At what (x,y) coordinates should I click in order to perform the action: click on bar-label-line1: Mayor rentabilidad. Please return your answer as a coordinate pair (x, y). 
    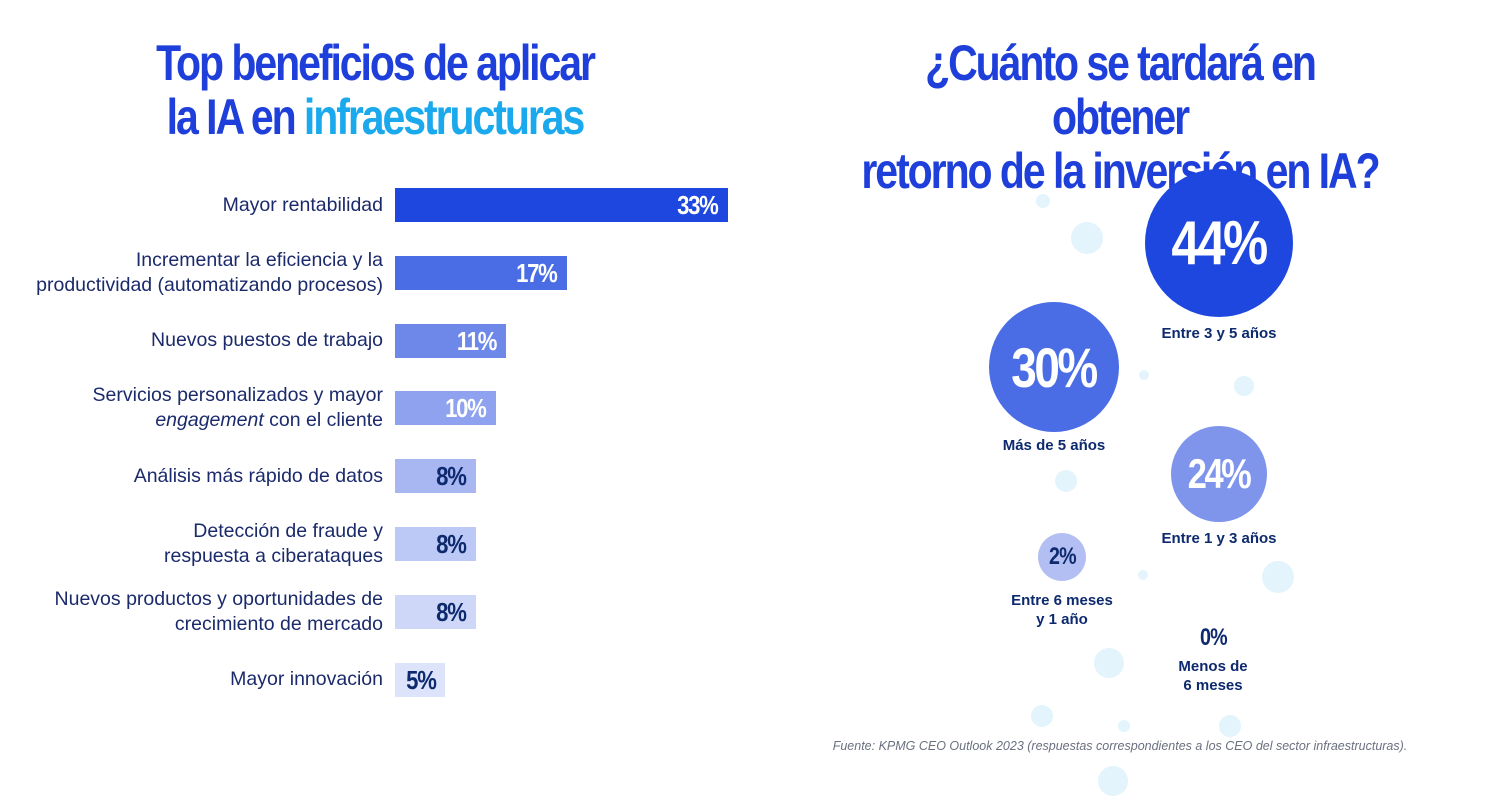
    Looking at the image, I should click on (302, 204).